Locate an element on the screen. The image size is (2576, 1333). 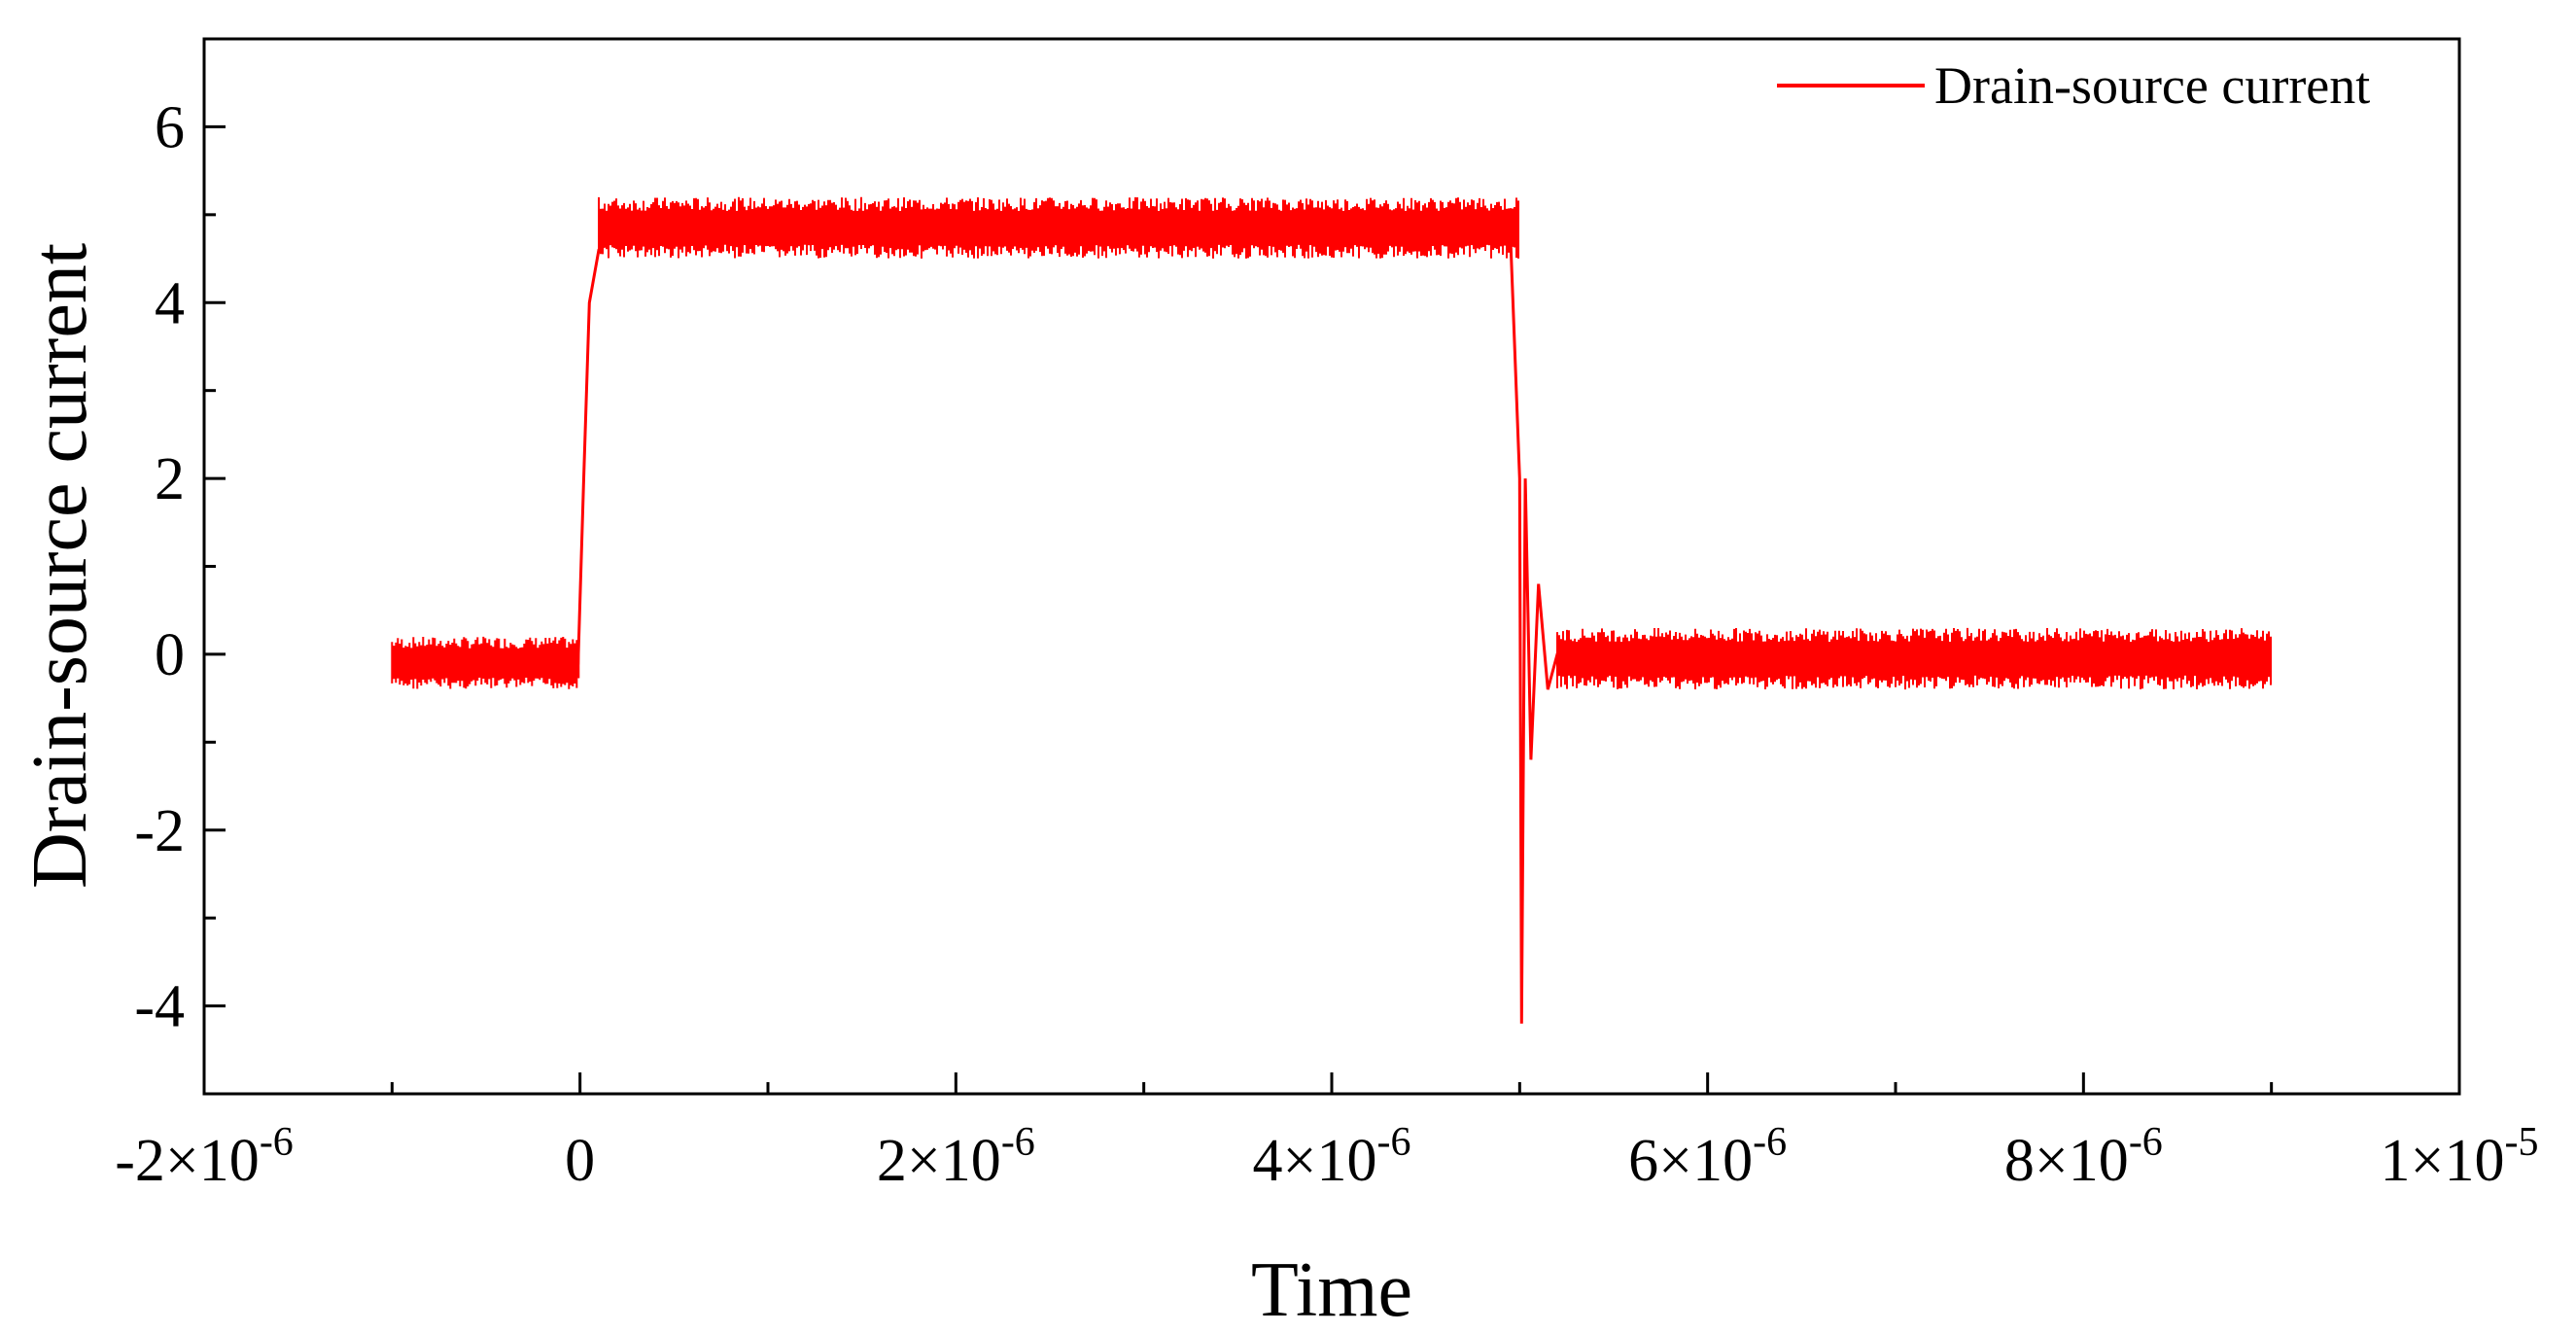
x-tick-label: 2×10⁻⁶ is located at coordinates (956, 1157).